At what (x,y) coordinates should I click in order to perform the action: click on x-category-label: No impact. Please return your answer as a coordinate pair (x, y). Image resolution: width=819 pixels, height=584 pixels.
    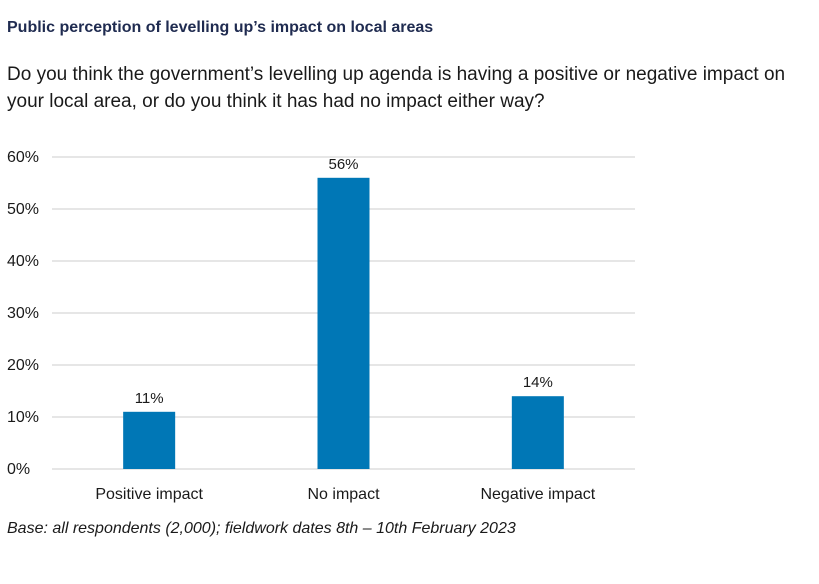
    Looking at the image, I should click on (343, 494).